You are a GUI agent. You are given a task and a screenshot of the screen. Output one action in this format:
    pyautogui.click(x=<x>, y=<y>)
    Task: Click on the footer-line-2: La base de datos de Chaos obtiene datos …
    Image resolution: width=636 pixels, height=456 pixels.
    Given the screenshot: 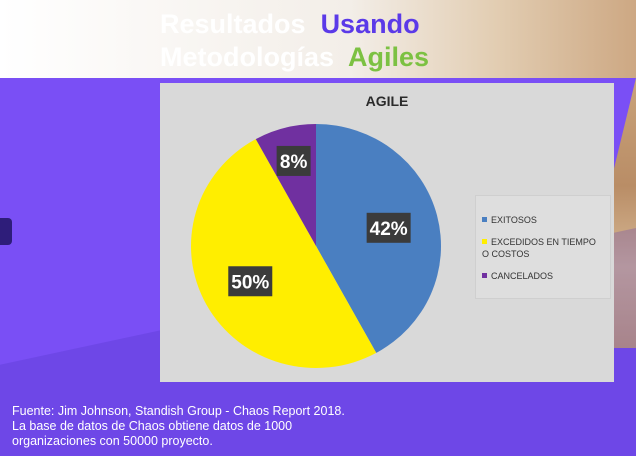 What is the action you would take?
    pyautogui.click(x=152, y=426)
    